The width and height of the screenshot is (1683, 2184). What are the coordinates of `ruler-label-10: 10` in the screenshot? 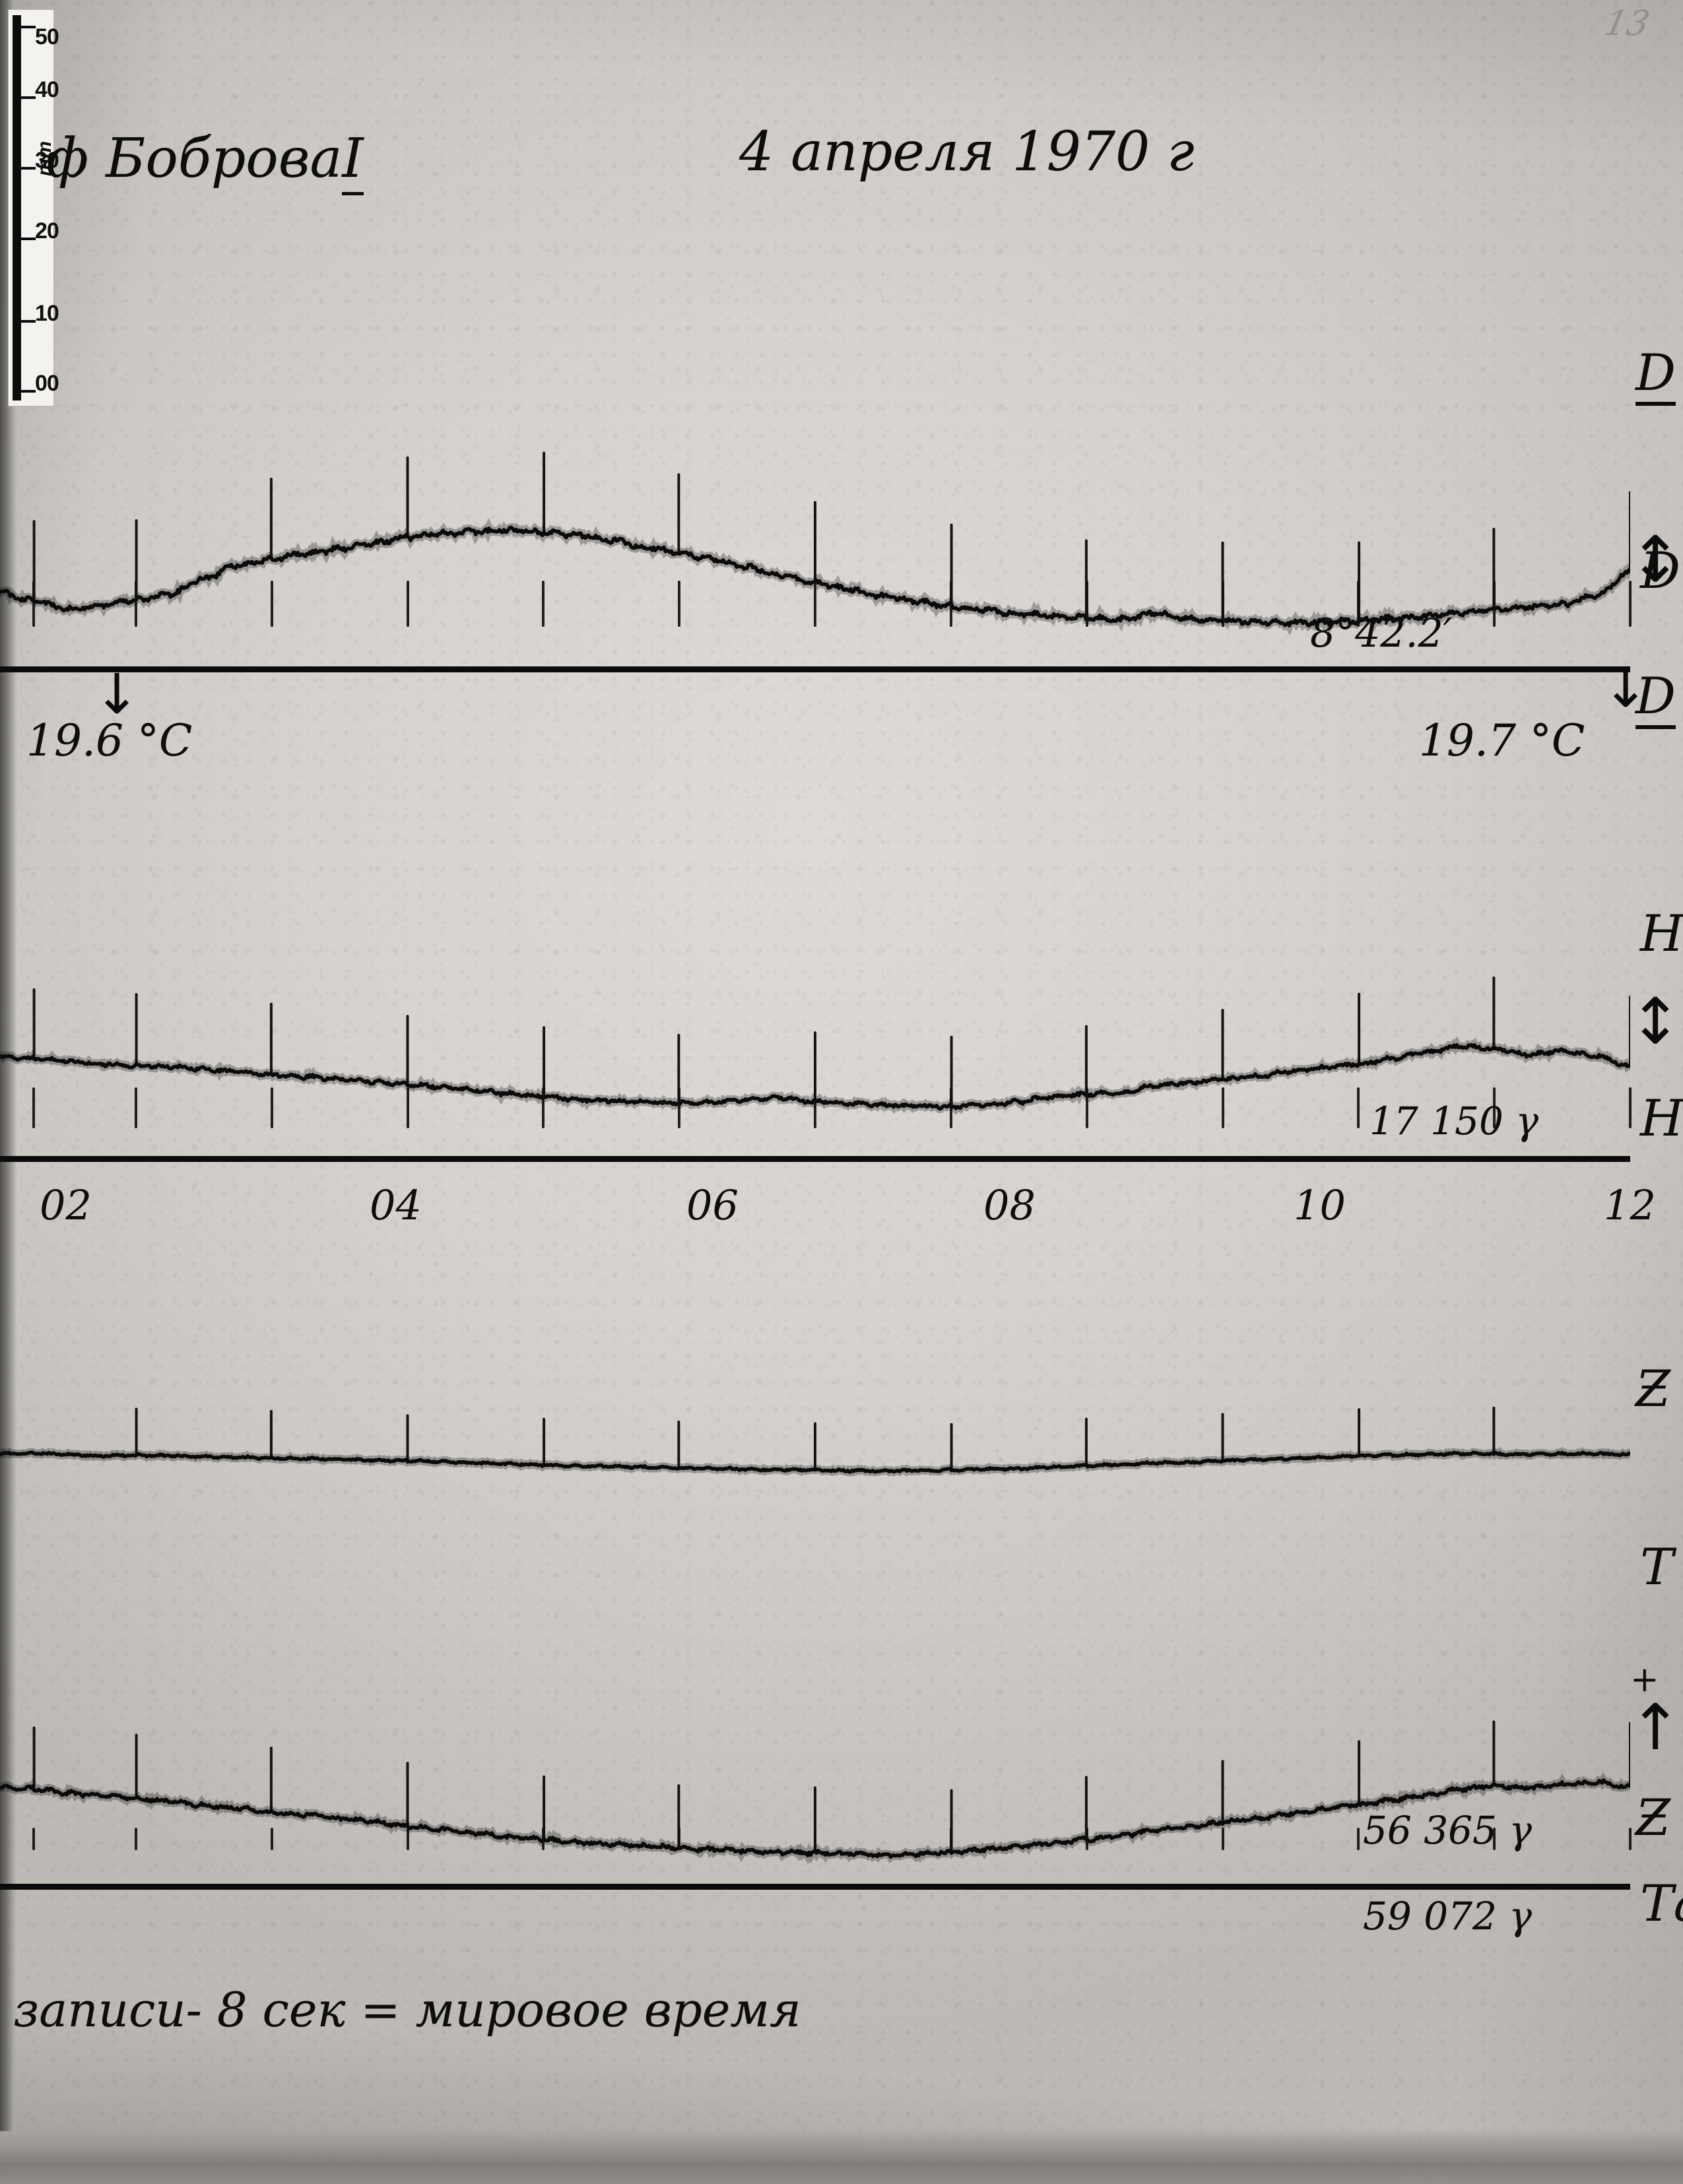 It's located at (47, 313).